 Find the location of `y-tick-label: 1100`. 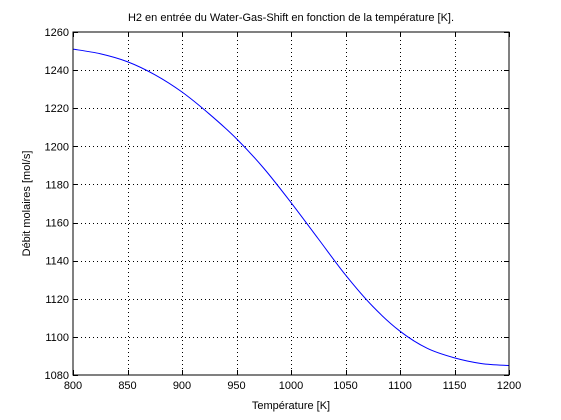

y-tick-label: 1100 is located at coordinates (57, 338).